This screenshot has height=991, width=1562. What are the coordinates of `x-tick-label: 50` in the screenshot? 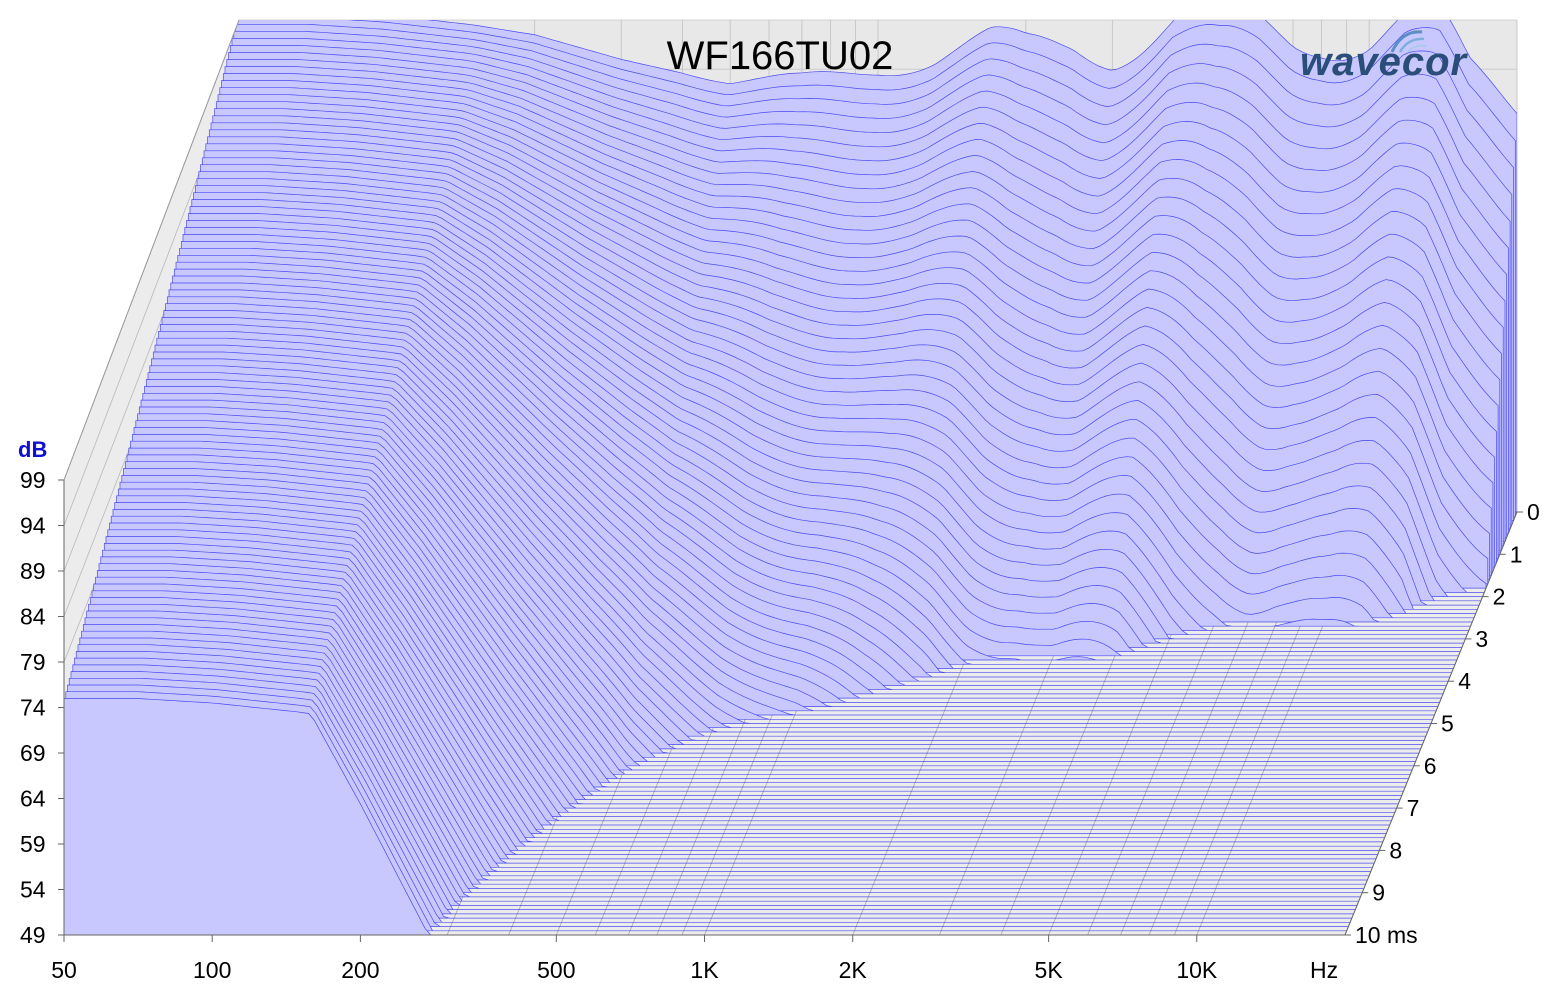 It's located at (64, 970).